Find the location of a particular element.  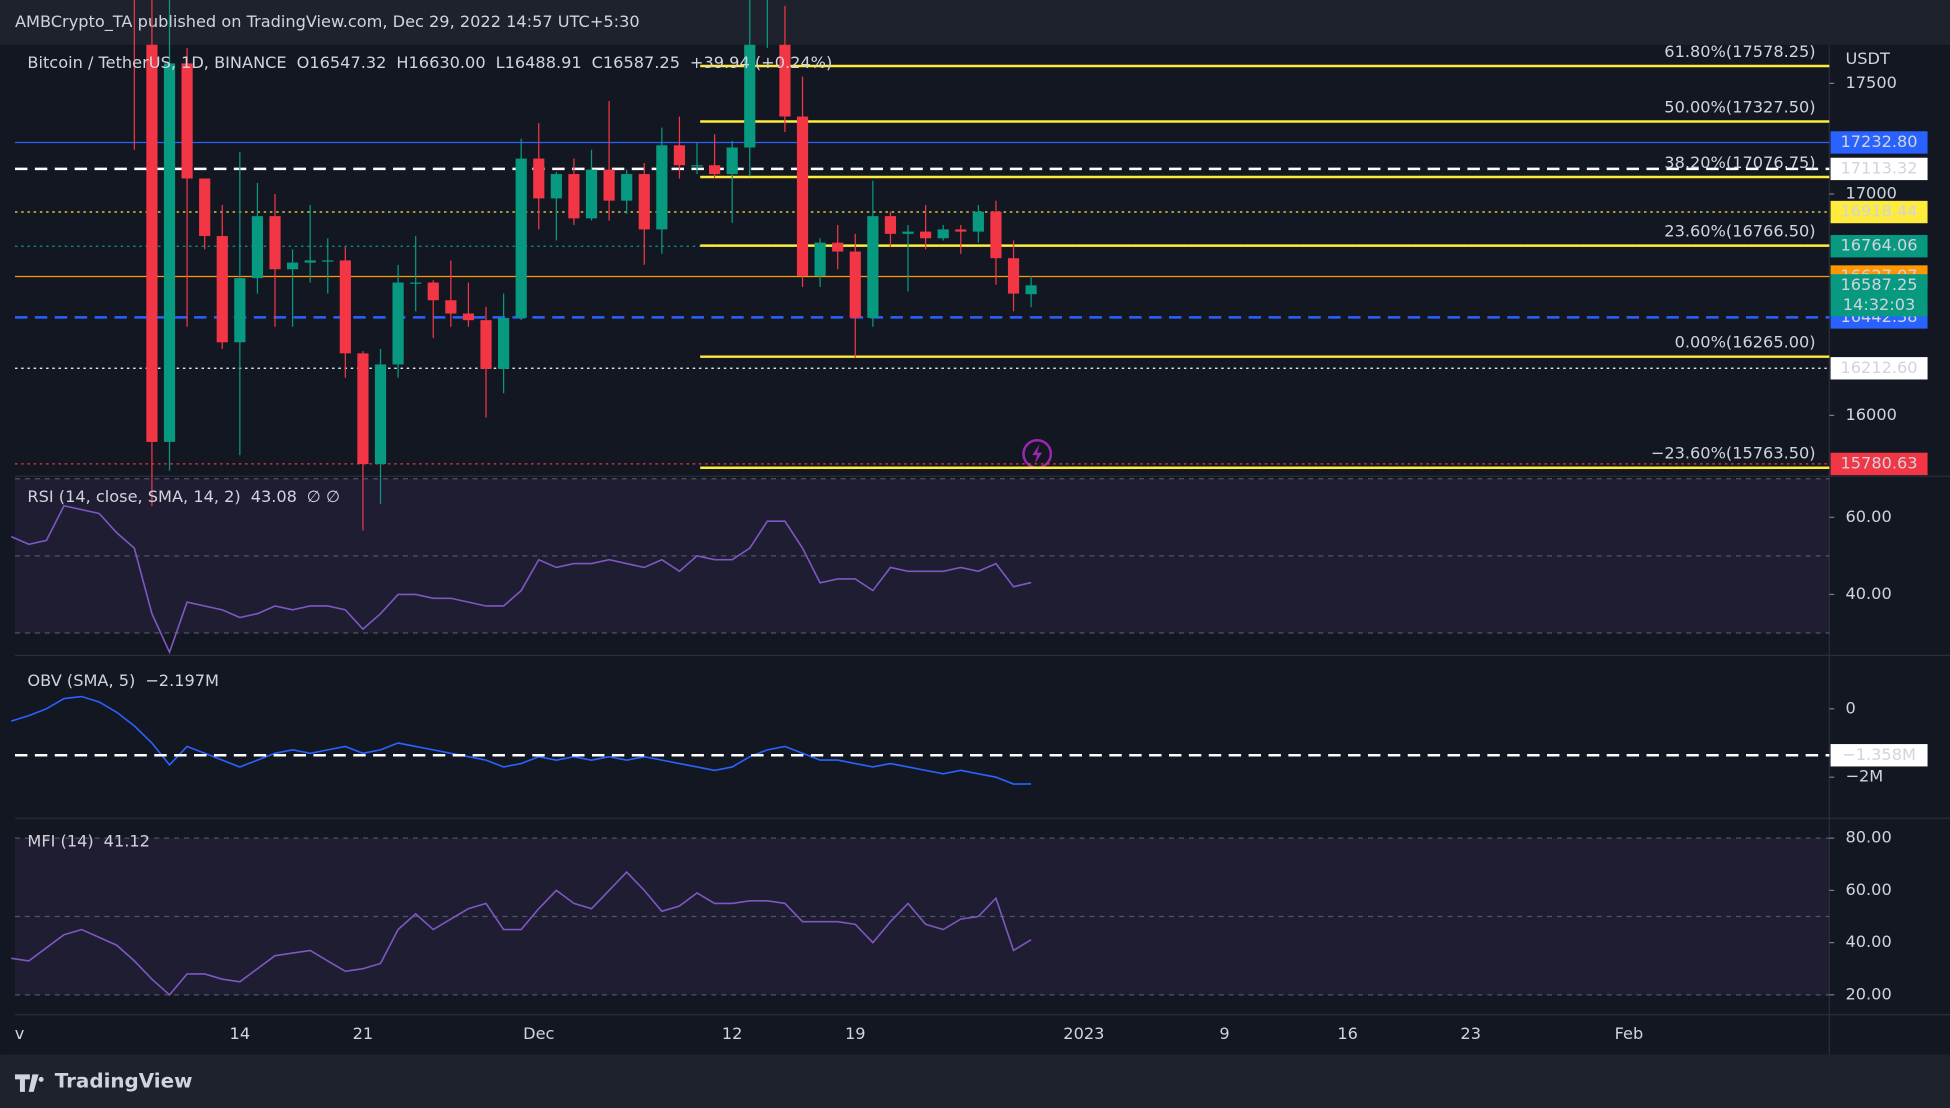

indicator-title: MFI (14) is located at coordinates (60, 840).